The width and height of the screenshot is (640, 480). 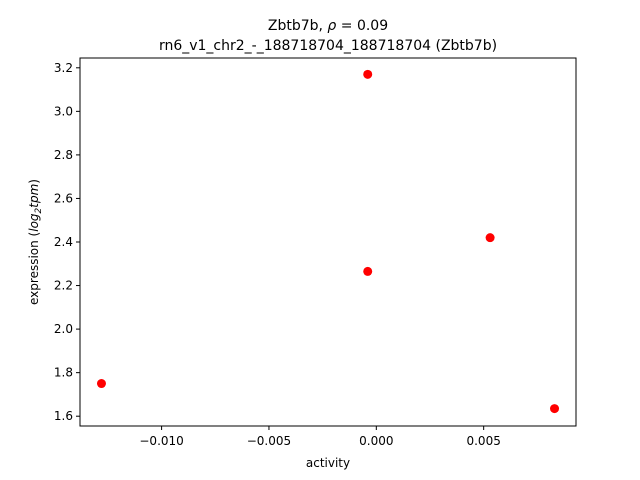 I want to click on y-label-prefix: expression (, so click(x=34, y=268).